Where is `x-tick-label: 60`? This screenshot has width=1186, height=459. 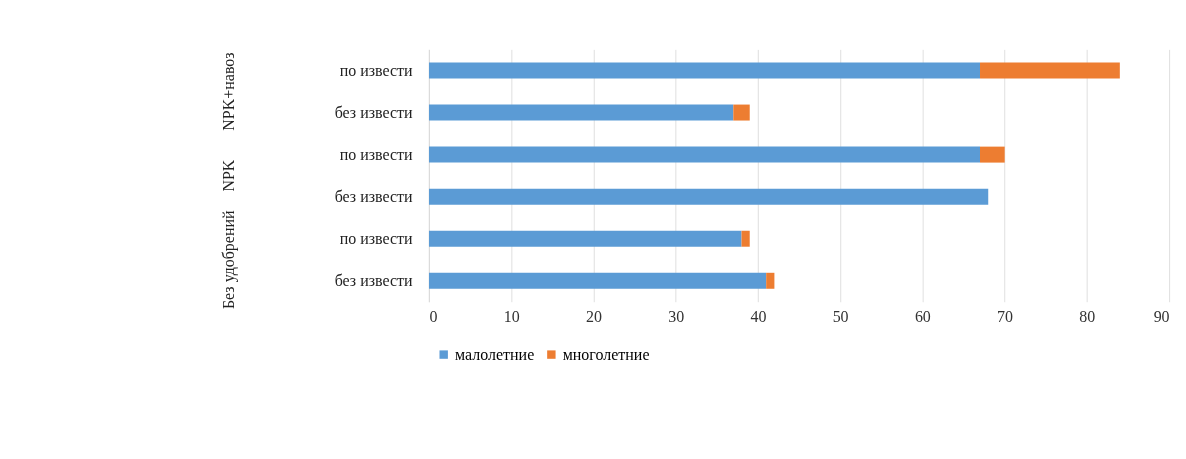 x-tick-label: 60 is located at coordinates (922, 316).